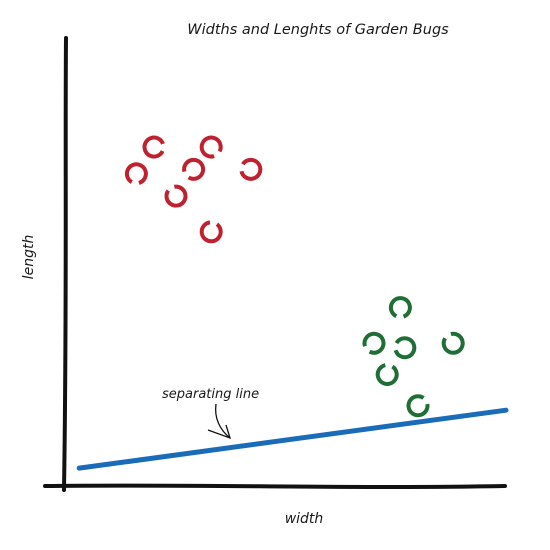 The image size is (550, 550). Describe the element at coordinates (210, 413) in the screenshot. I see `separating-line-annotation: separating line` at that location.